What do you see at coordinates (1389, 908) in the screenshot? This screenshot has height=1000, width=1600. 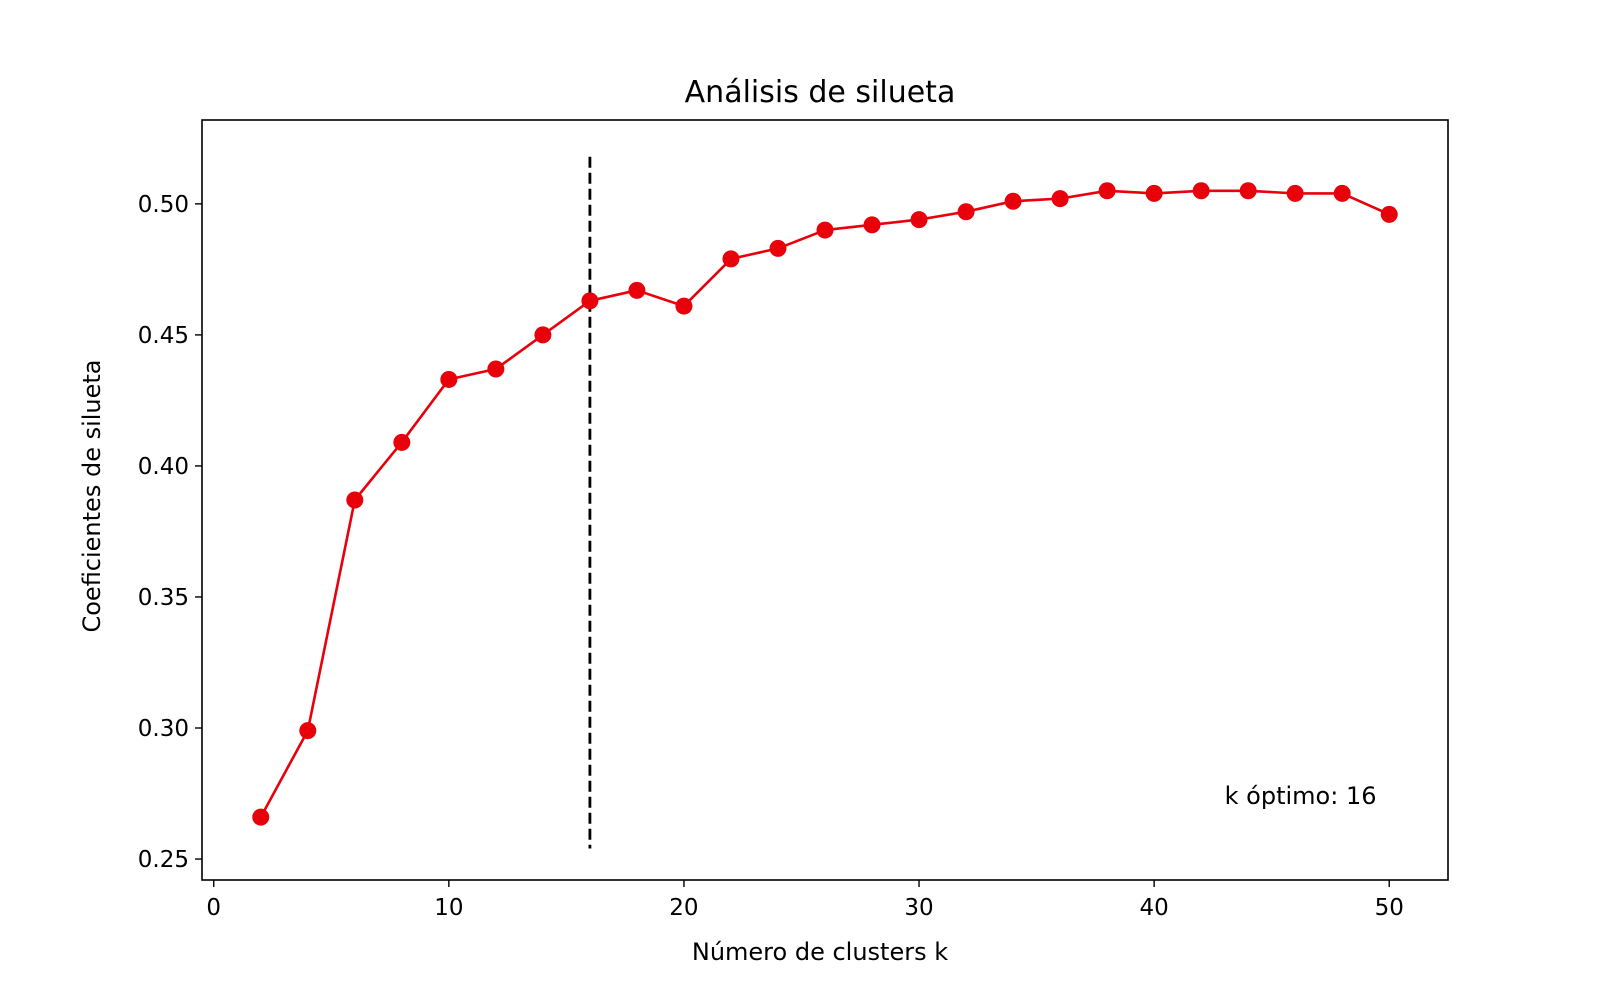 I see `x-tick-label: 50` at bounding box center [1389, 908].